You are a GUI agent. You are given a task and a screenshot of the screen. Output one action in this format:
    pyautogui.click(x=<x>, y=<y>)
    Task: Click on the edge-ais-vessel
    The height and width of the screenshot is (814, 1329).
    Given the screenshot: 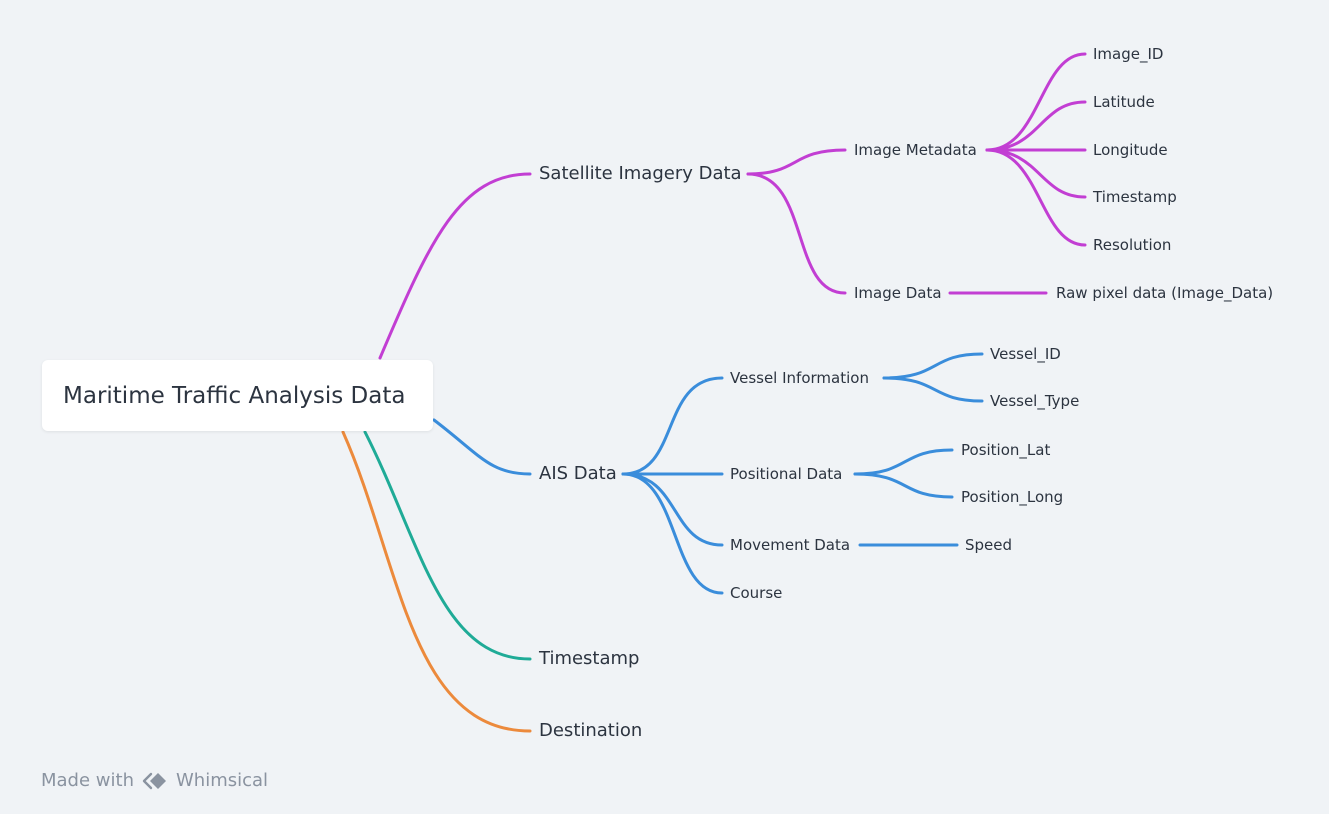 What is the action you would take?
    pyautogui.click(x=672, y=426)
    